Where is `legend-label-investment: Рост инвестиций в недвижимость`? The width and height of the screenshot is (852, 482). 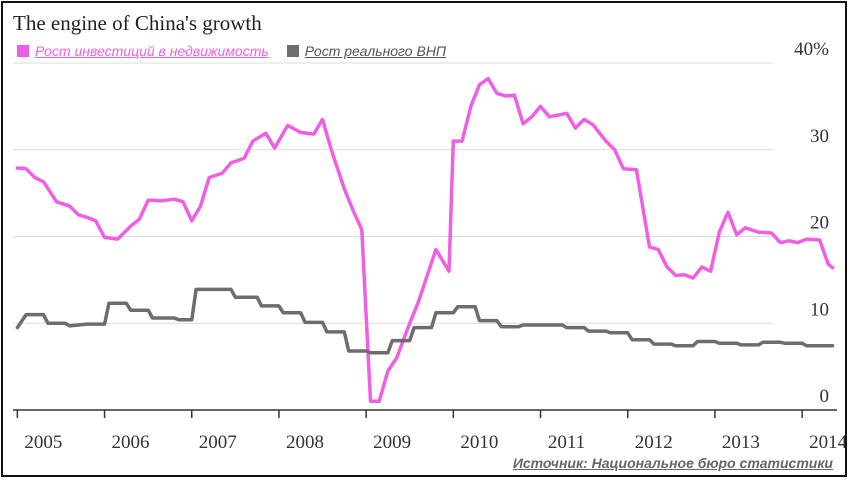 legend-label-investment: Рост инвестиций в недвижимость is located at coordinates (152, 51).